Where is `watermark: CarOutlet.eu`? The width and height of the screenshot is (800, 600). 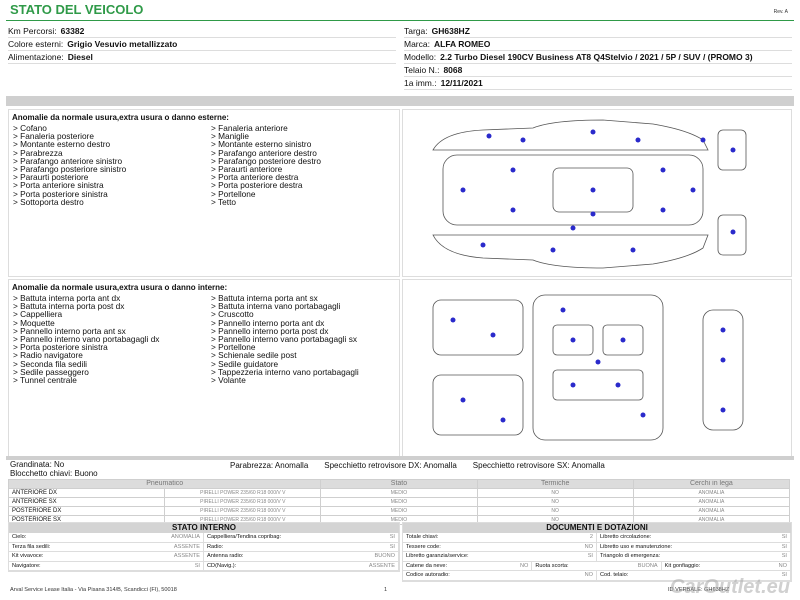 watermark: CarOutlet.eu is located at coordinates (729, 587).